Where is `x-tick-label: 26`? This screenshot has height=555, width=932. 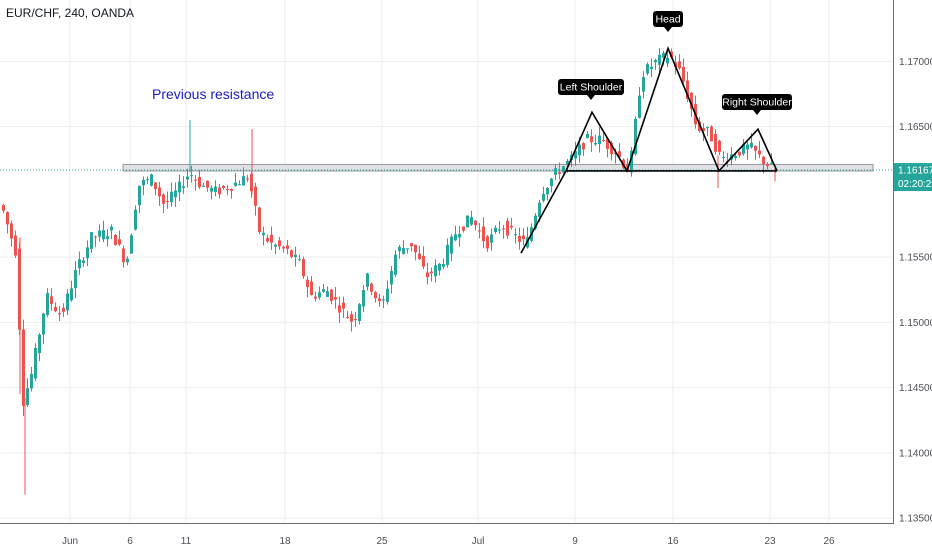 x-tick-label: 26 is located at coordinates (829, 541).